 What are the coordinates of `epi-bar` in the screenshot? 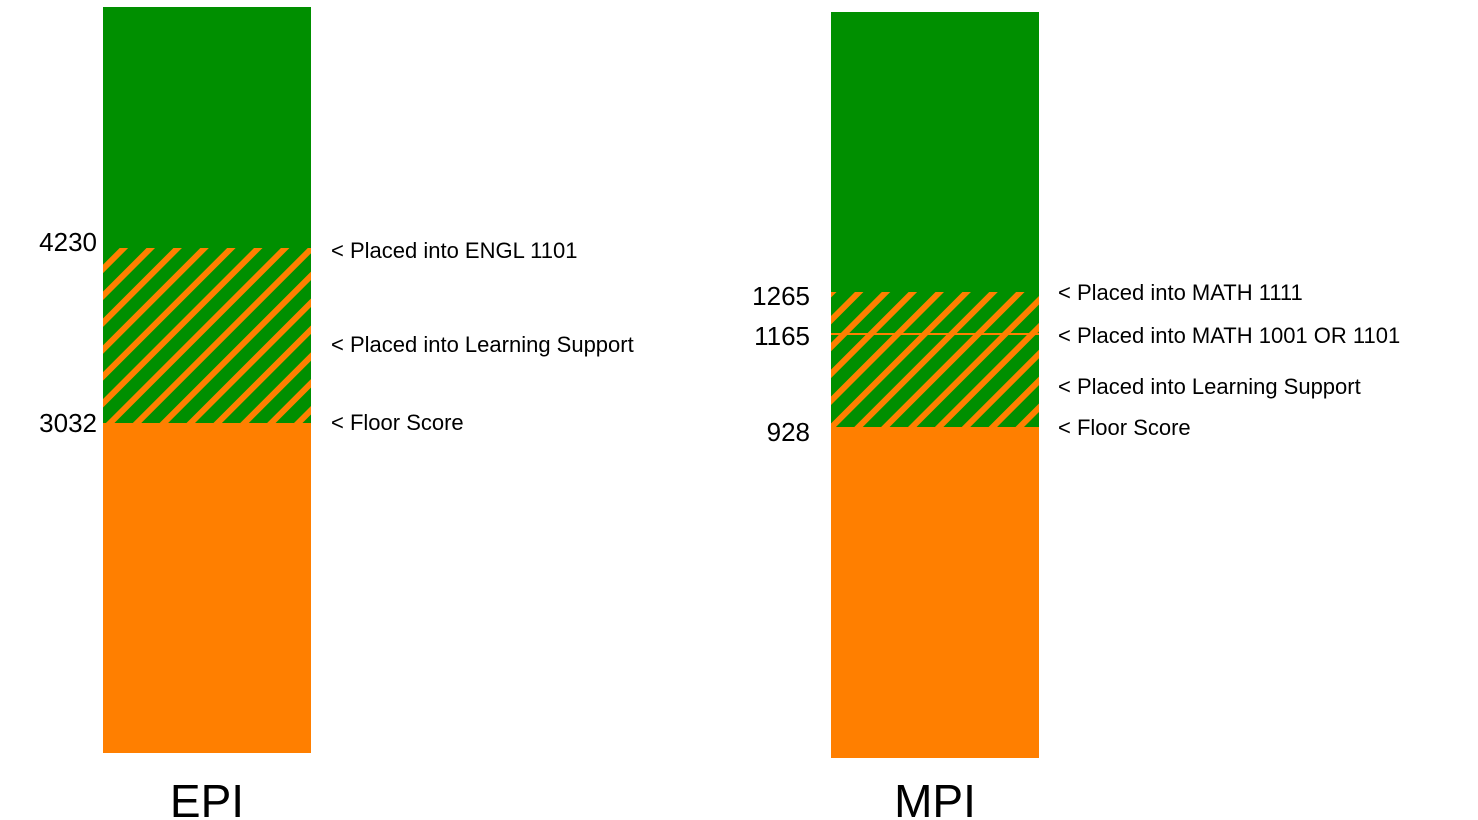 It's located at (207, 380).